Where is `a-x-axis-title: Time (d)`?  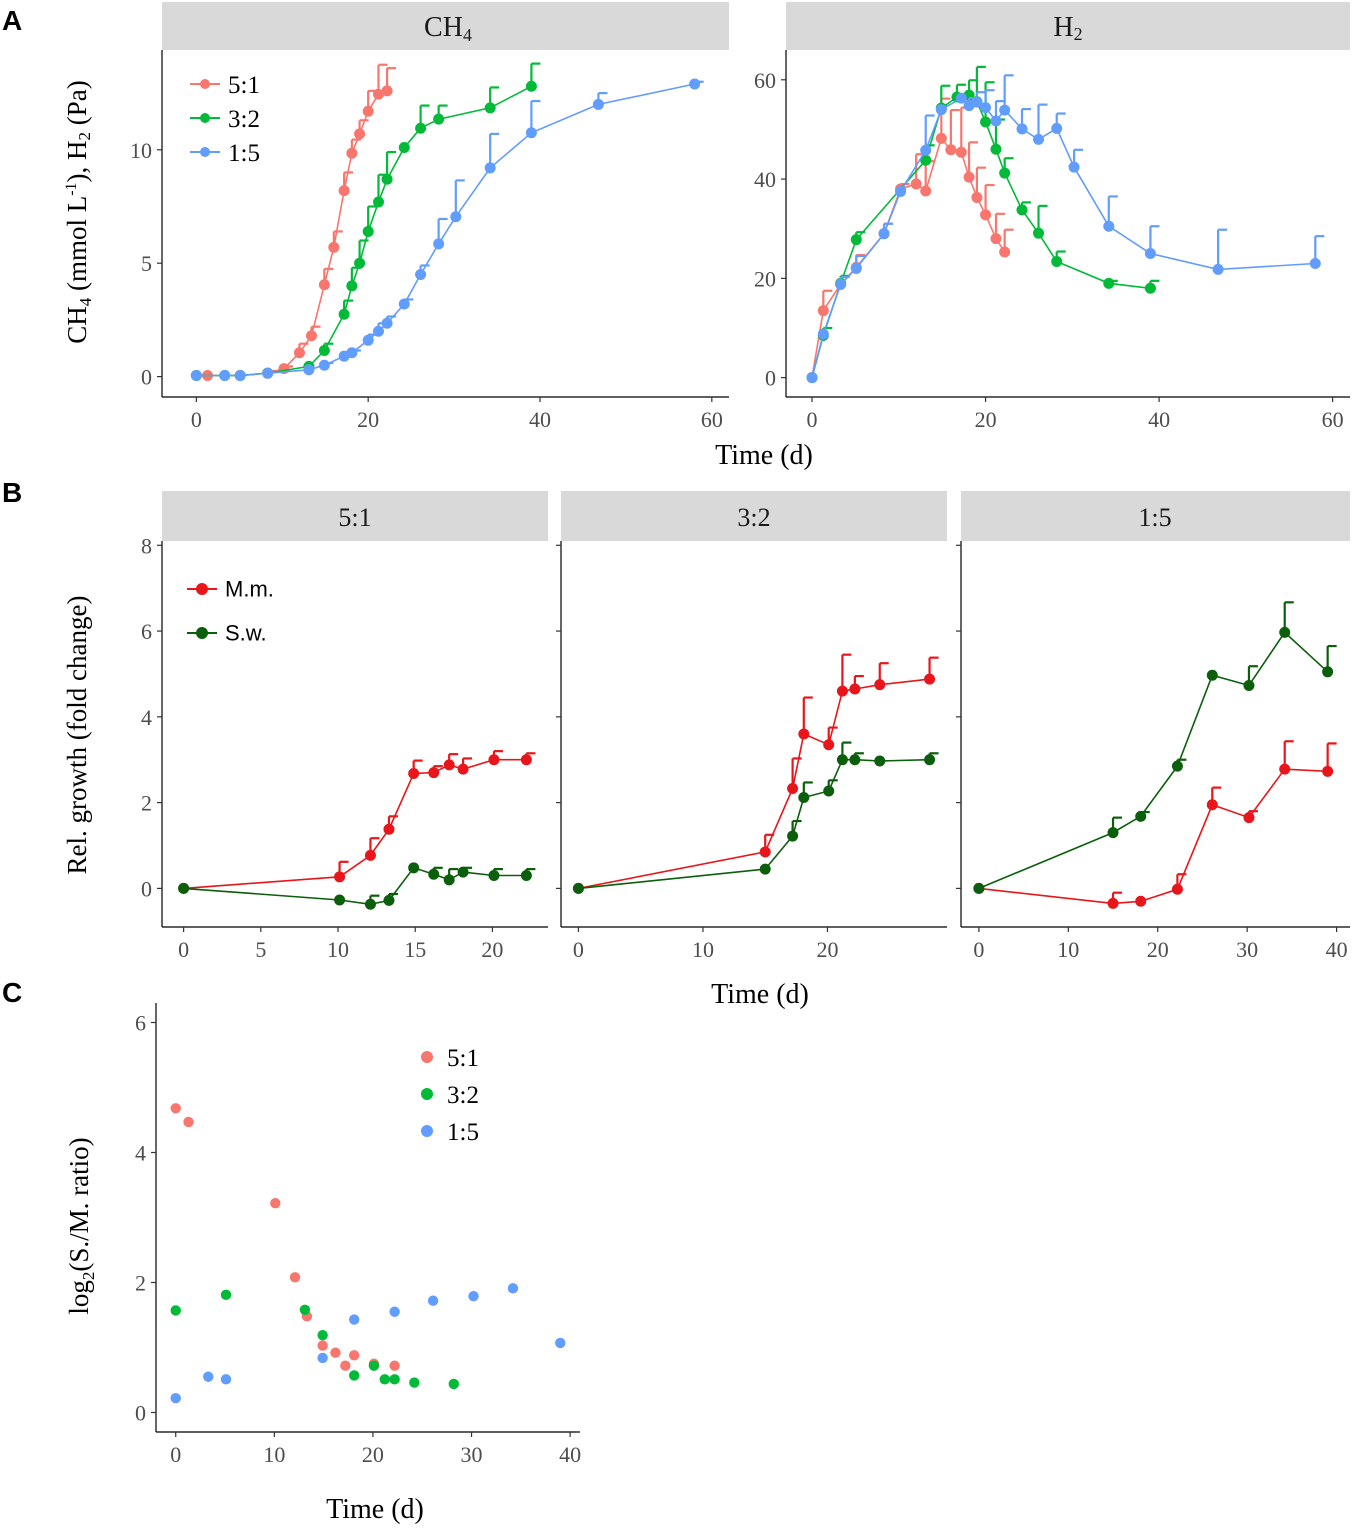 a-x-axis-title: Time (d) is located at coordinates (764, 455).